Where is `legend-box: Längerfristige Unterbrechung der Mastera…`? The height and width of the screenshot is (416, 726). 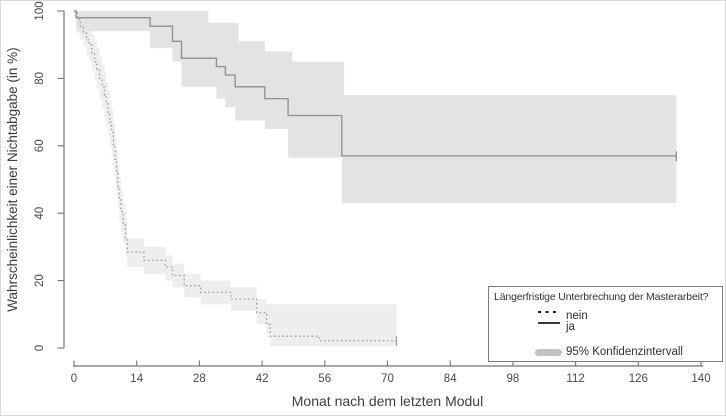 legend-box: Längerfristige Unterbrechung der Mastera… is located at coordinates (605, 324).